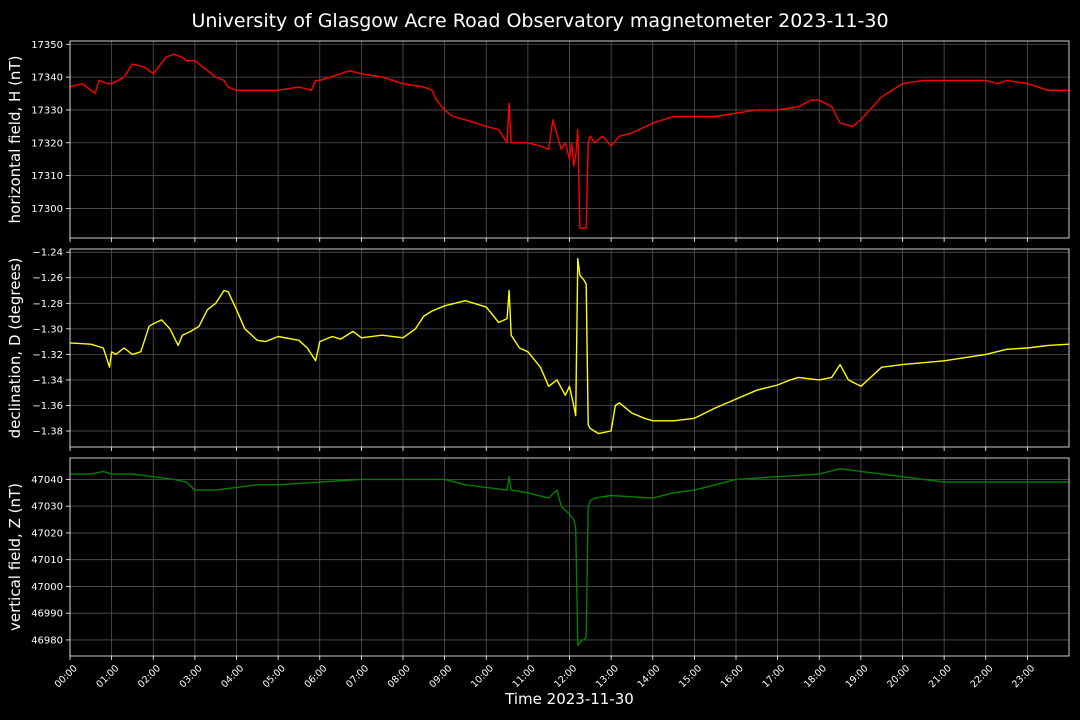  I want to click on x-tick-label-20: 20:00, so click(898, 676).